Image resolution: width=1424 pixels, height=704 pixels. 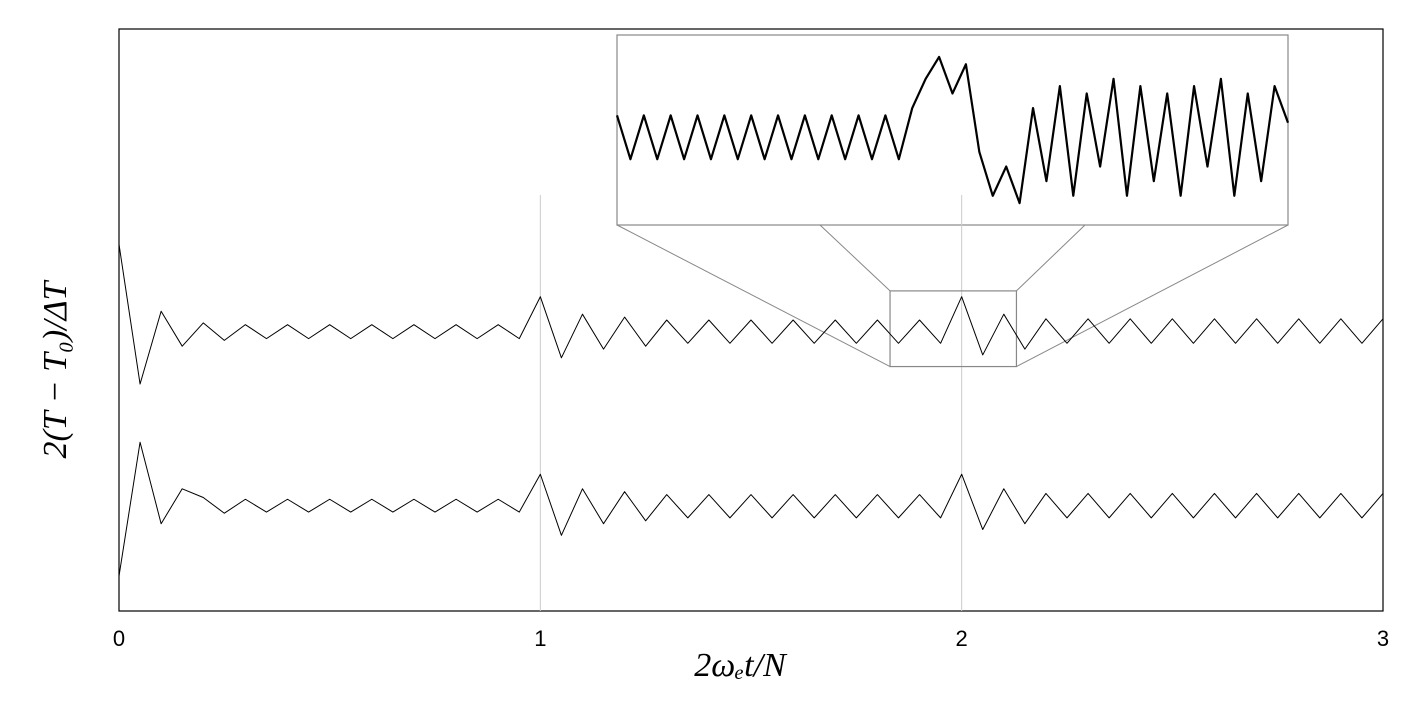 What do you see at coordinates (540, 638) in the screenshot?
I see `x-tick-label: 1` at bounding box center [540, 638].